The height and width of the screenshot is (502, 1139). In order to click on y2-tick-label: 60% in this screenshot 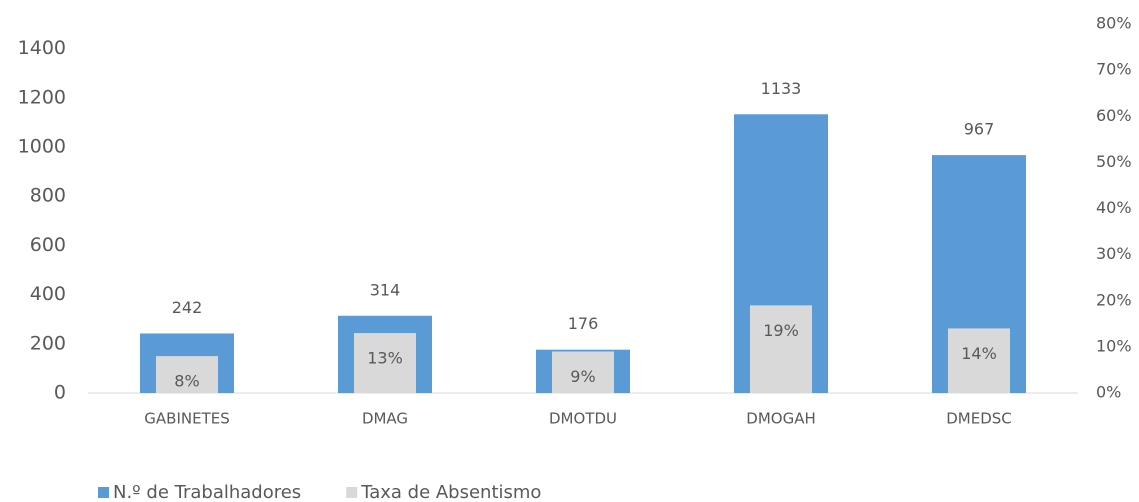, I will do `click(1114, 115)`.